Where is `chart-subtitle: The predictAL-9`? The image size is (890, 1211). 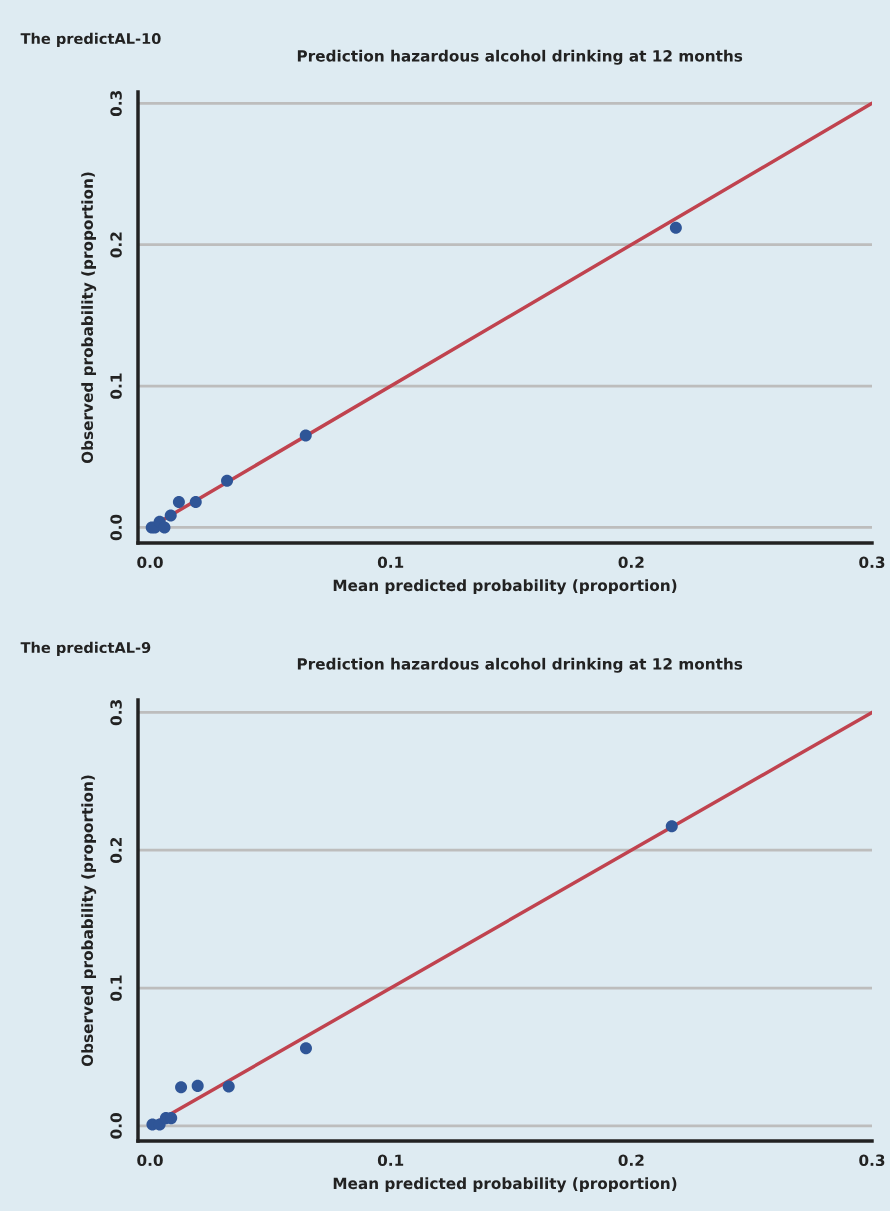 chart-subtitle: The predictAL-9 is located at coordinates (85, 648).